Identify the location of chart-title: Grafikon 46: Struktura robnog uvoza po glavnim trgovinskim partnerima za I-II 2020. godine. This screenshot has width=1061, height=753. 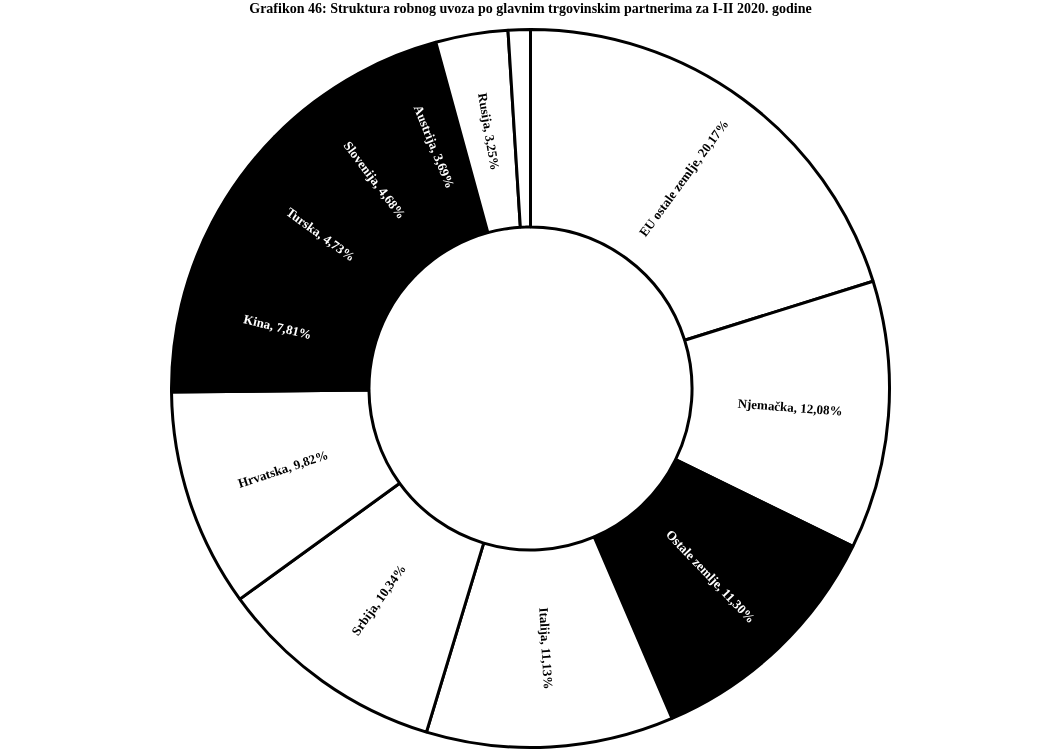
(530, 9).